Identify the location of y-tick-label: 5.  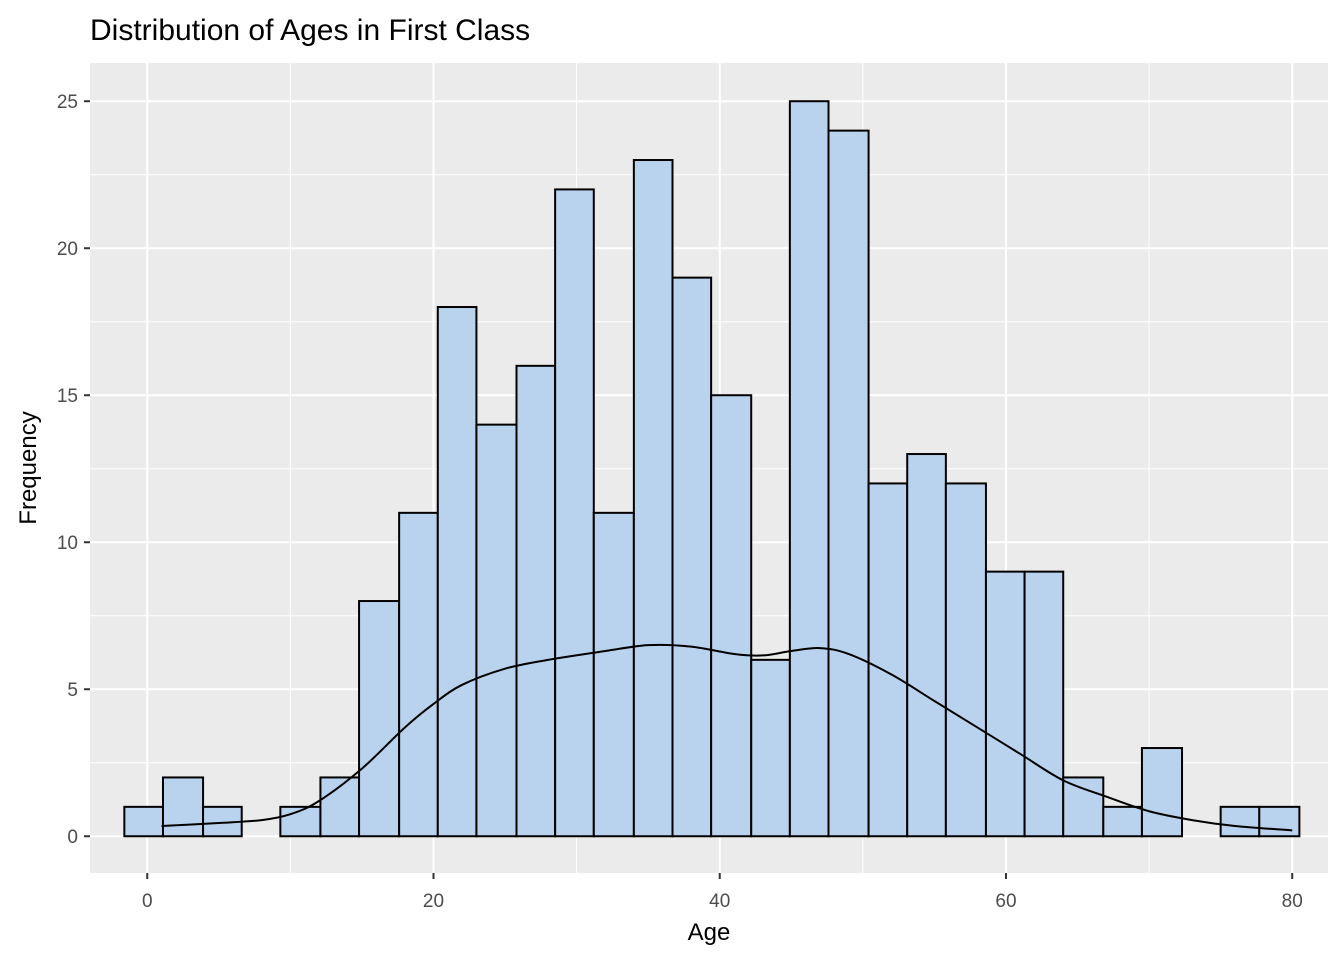
(72, 690).